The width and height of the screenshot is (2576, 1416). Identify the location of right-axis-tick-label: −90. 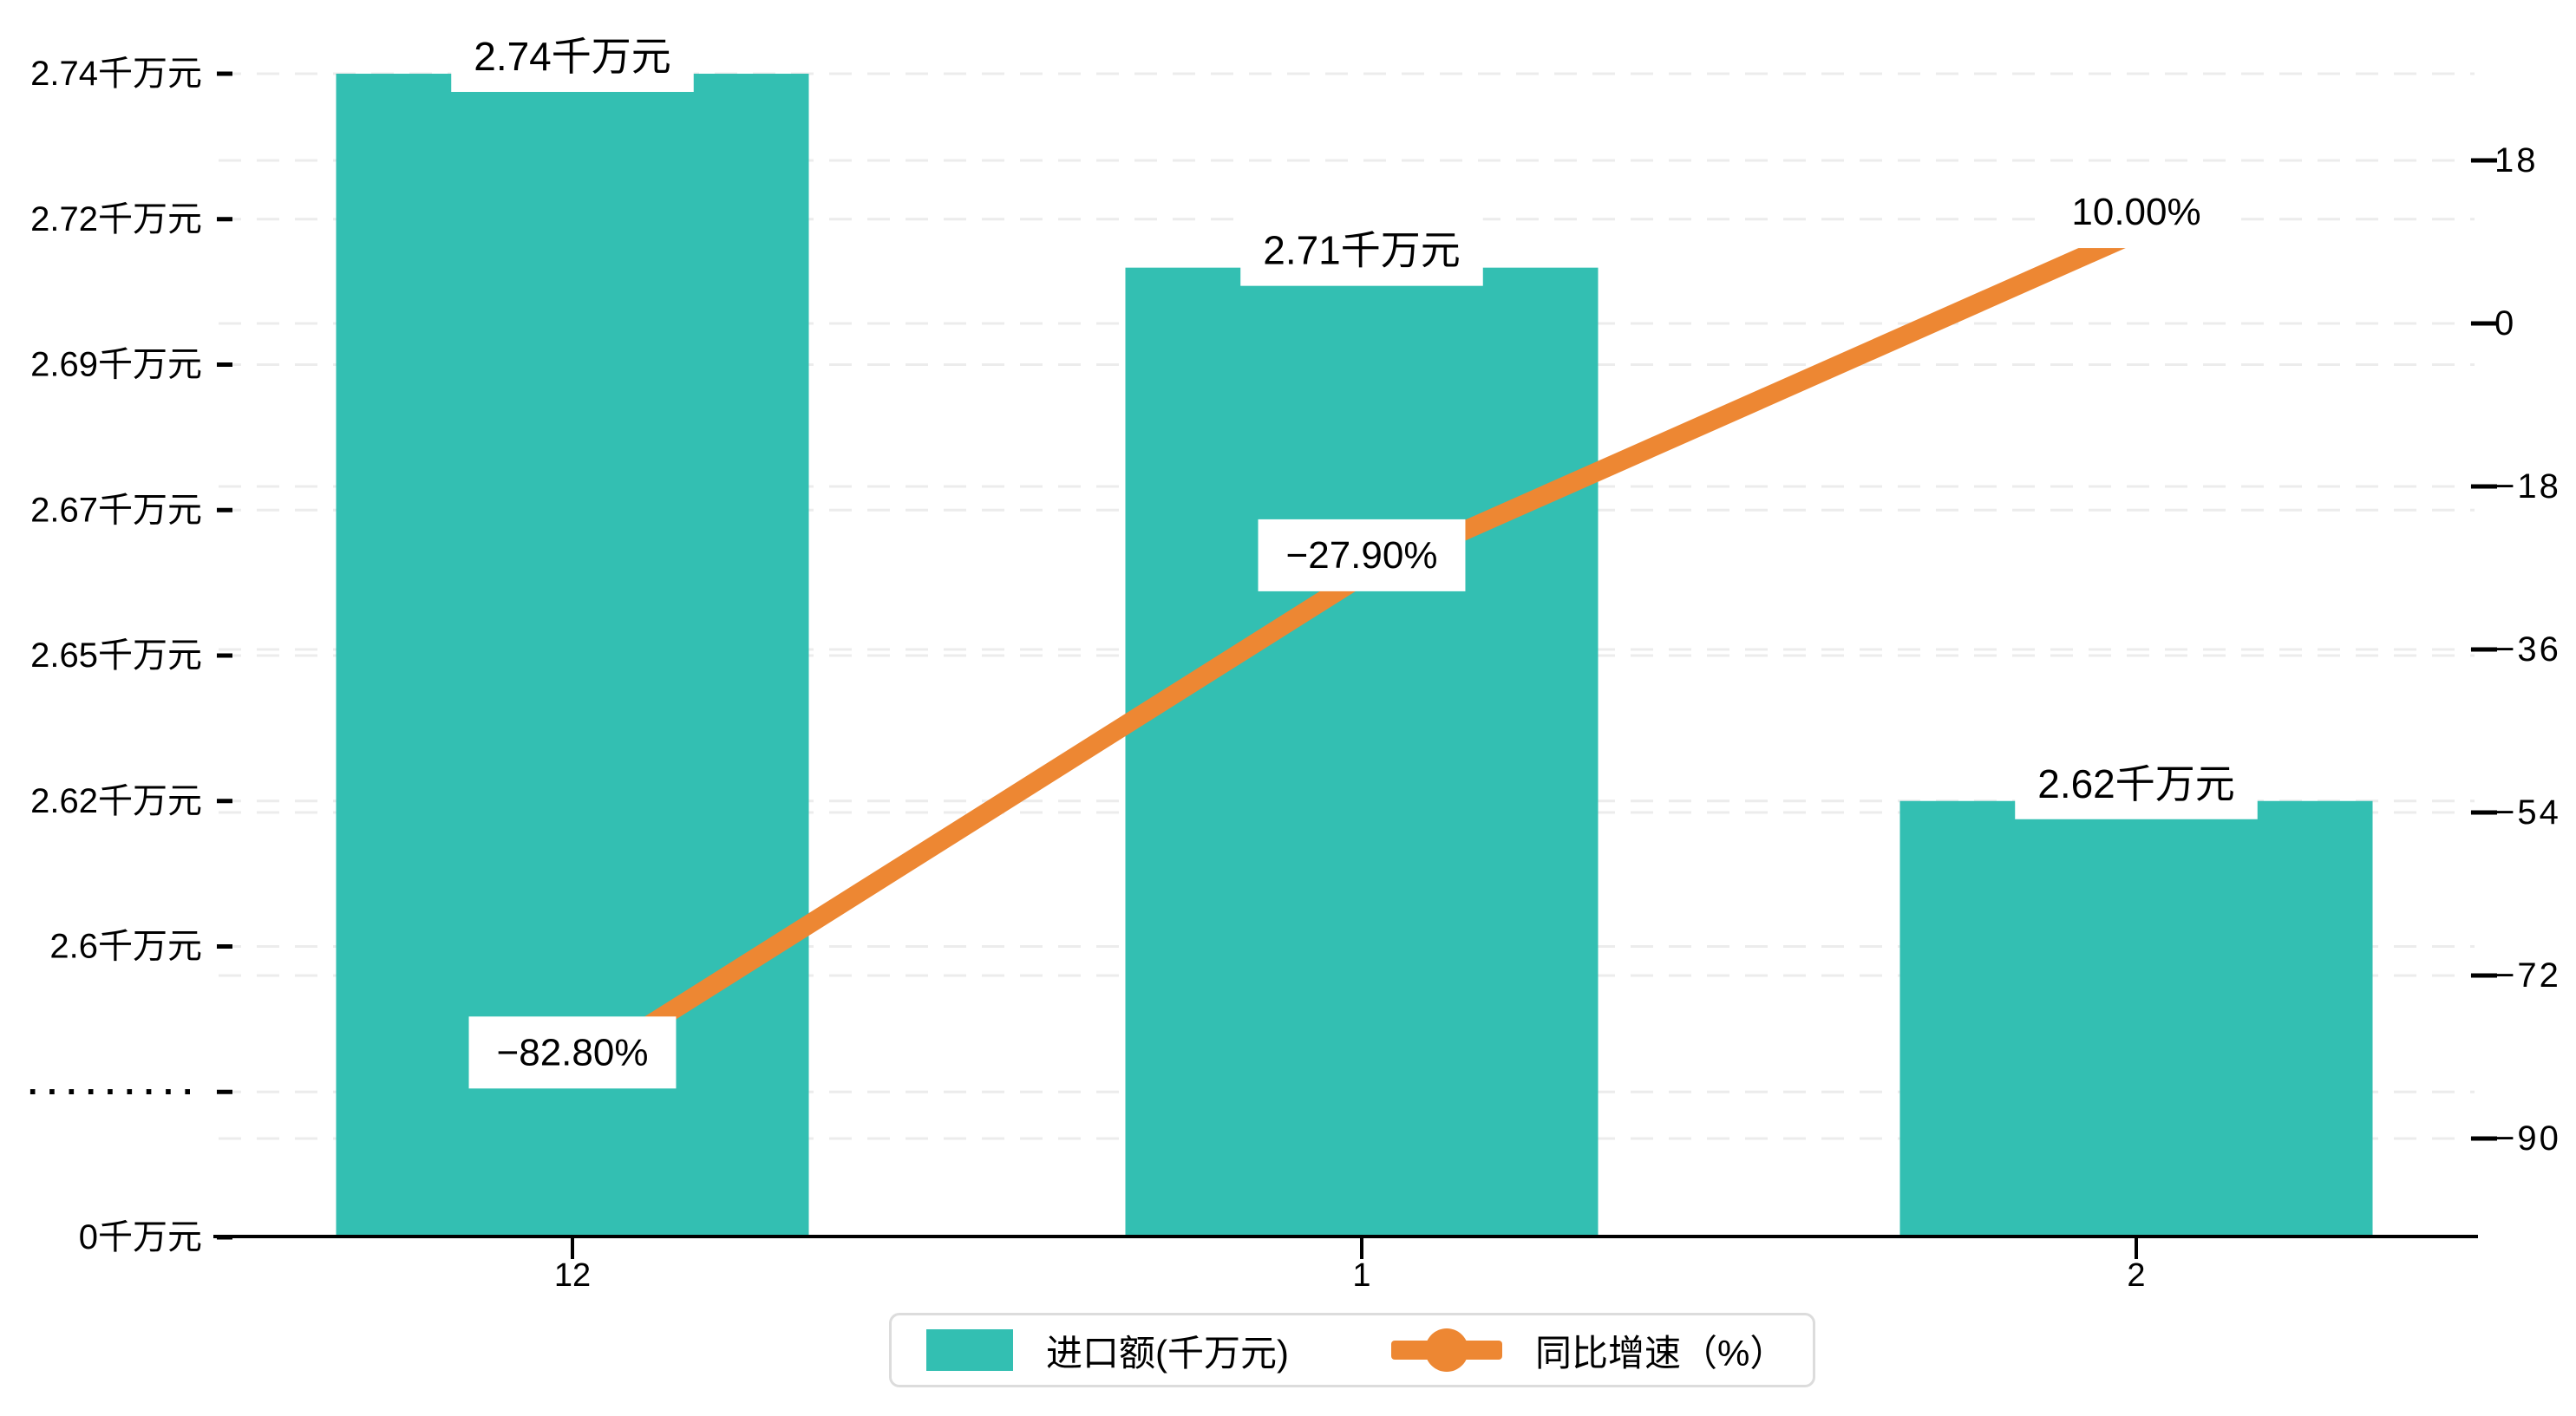
(2527, 1138).